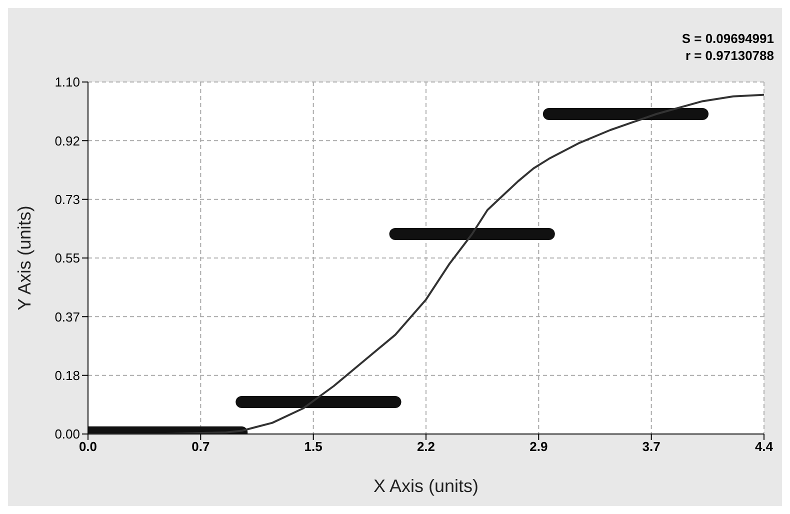 This screenshot has width=790, height=514. What do you see at coordinates (24, 258) in the screenshot?
I see `y-axis-title: Y Axis (units)` at bounding box center [24, 258].